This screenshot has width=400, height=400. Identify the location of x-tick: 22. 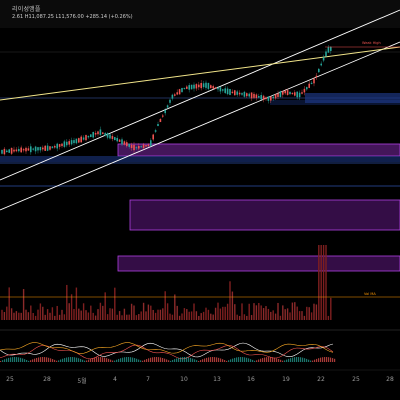
(321, 379).